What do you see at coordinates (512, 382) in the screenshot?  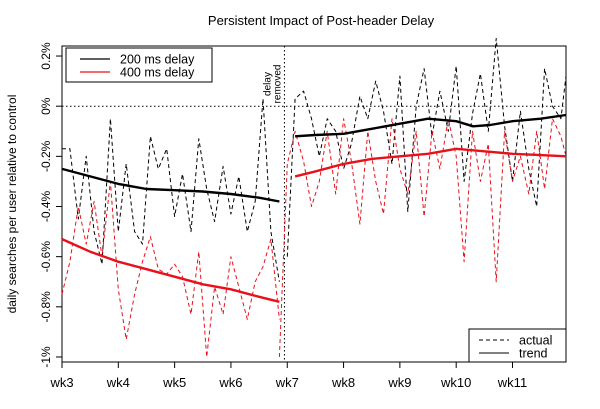 I see `x-tick-label: wk11` at bounding box center [512, 382].